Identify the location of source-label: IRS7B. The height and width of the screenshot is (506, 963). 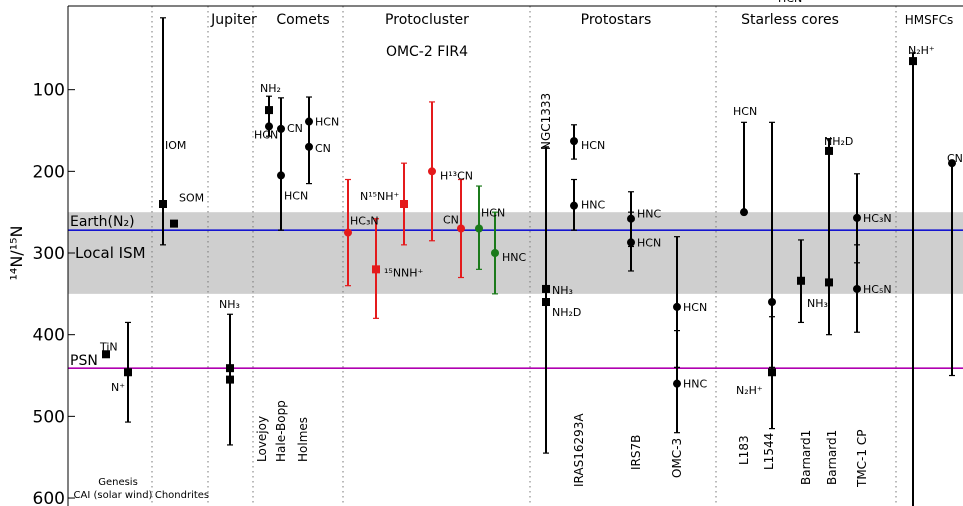
(636, 452).